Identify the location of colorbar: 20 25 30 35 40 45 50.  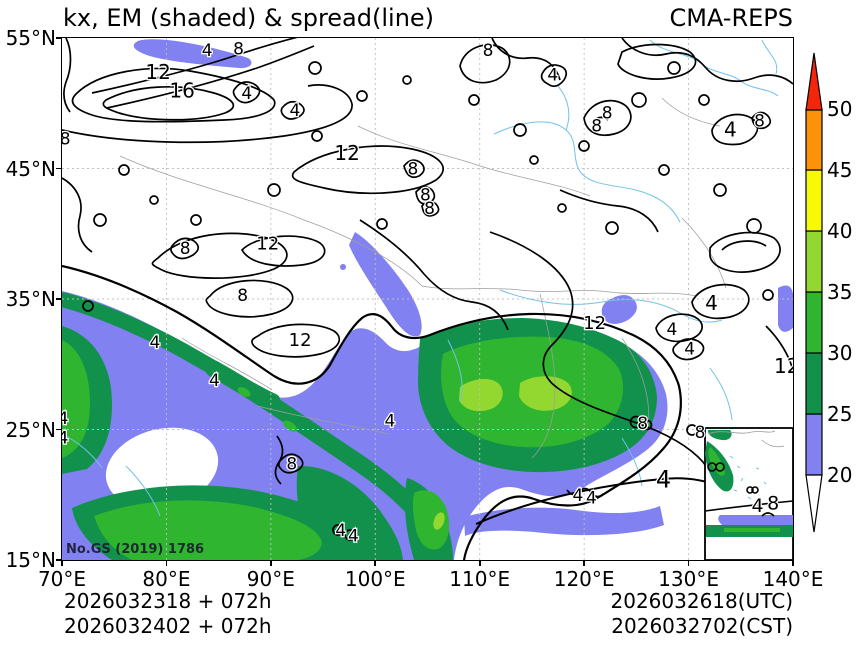
(828, 292).